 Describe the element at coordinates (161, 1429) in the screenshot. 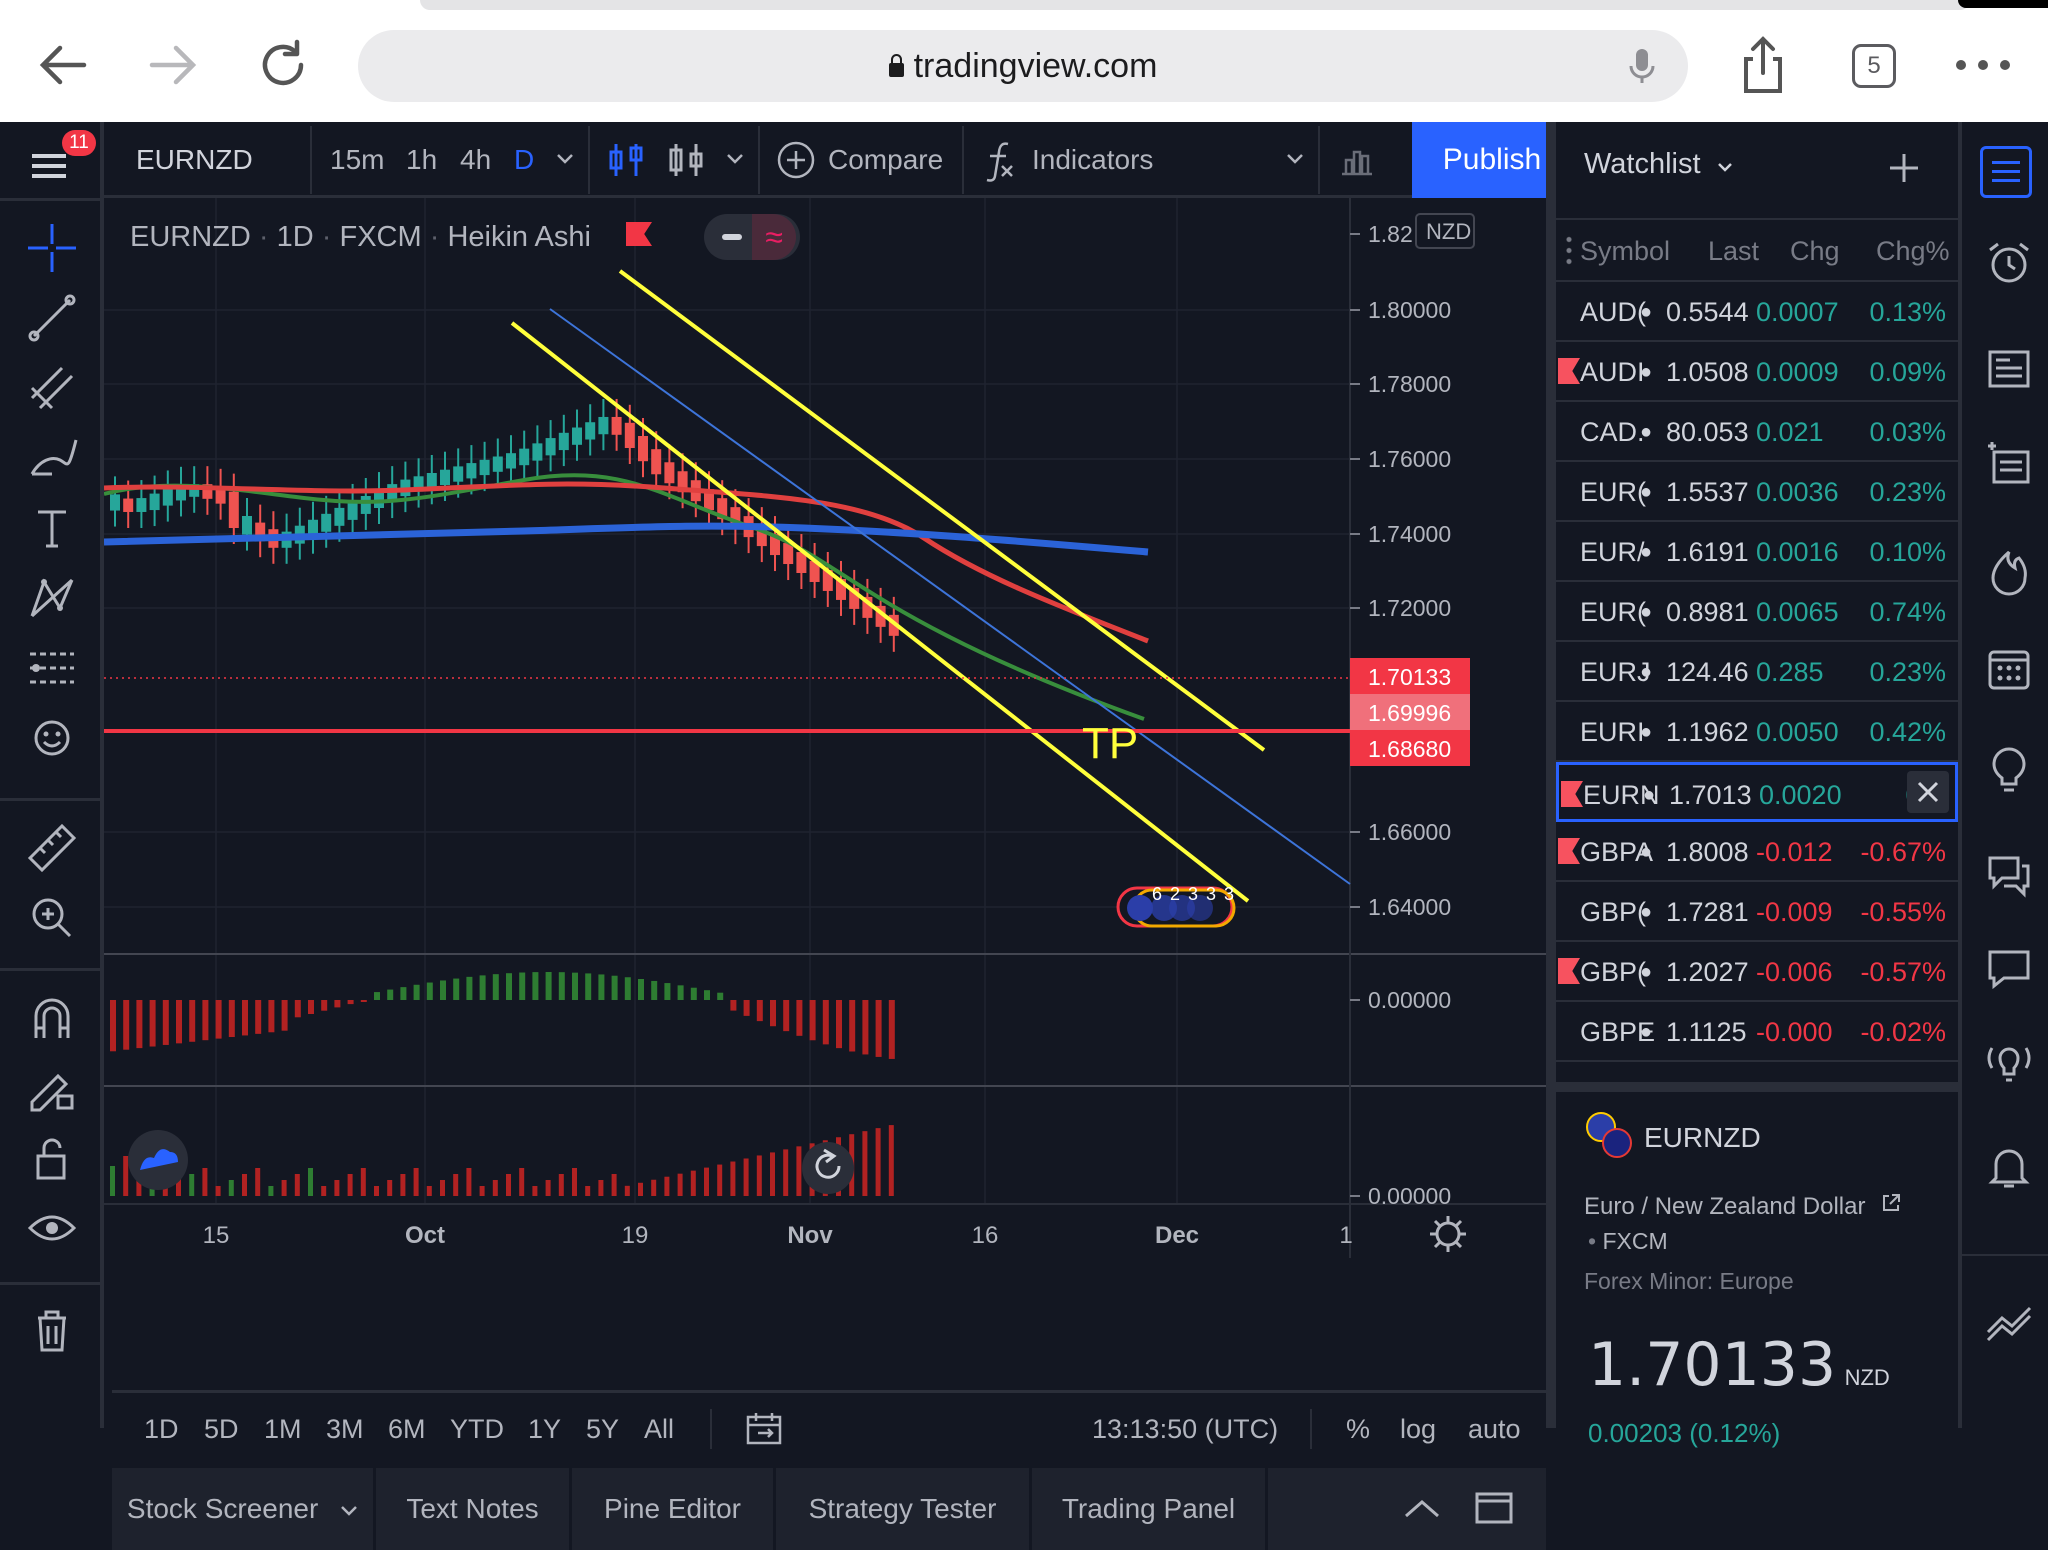

I see `range-1d: 1D` at that location.